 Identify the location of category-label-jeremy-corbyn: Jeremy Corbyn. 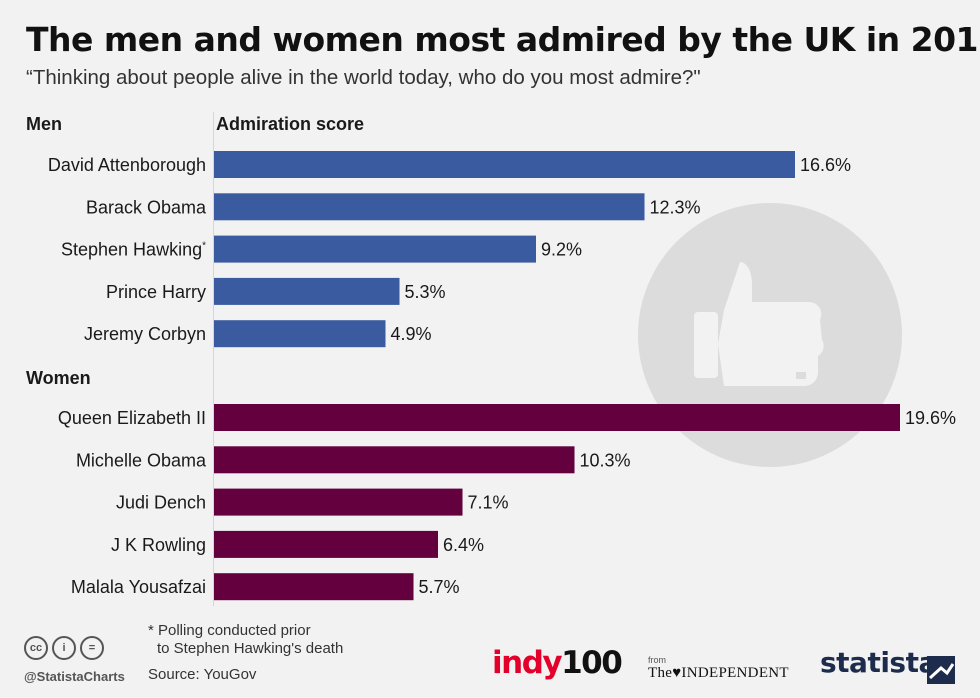
(145, 334).